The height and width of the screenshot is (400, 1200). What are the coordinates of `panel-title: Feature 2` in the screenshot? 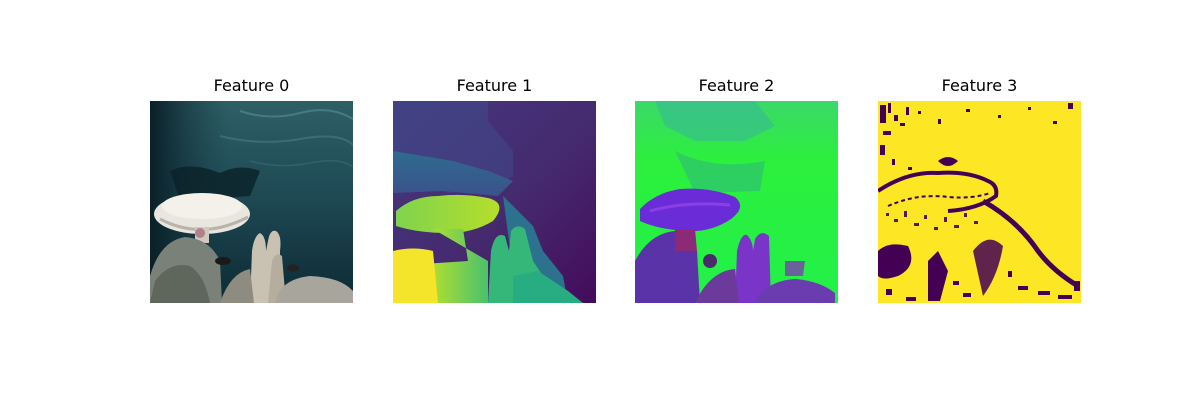 It's located at (736, 85).